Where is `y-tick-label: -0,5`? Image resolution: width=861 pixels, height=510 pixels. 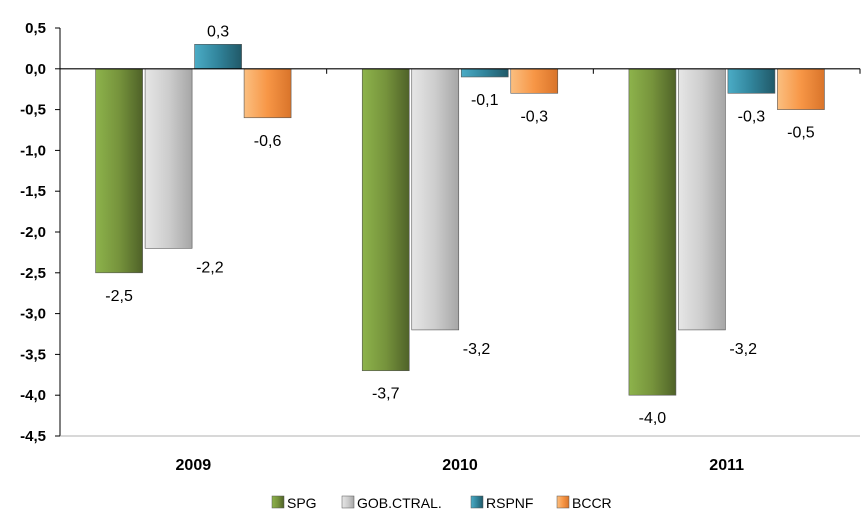
y-tick-label: -0,5 is located at coordinates (33, 110).